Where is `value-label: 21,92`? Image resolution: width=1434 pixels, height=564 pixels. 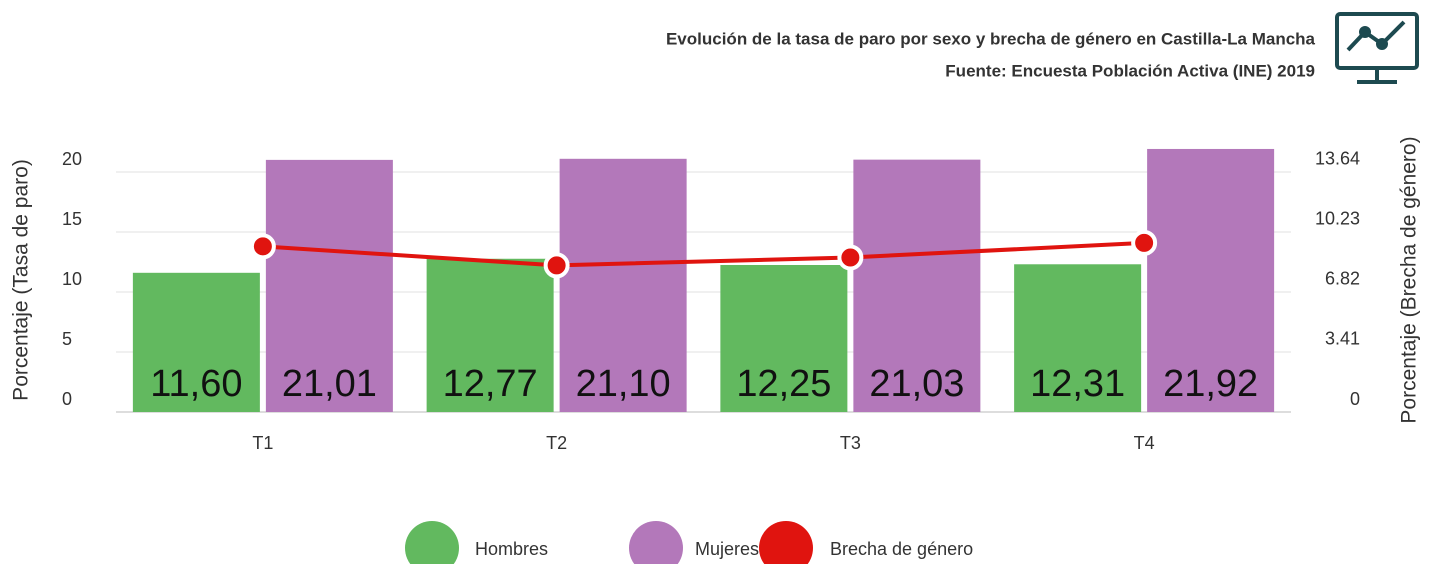
value-label: 21,92 is located at coordinates (1210, 384).